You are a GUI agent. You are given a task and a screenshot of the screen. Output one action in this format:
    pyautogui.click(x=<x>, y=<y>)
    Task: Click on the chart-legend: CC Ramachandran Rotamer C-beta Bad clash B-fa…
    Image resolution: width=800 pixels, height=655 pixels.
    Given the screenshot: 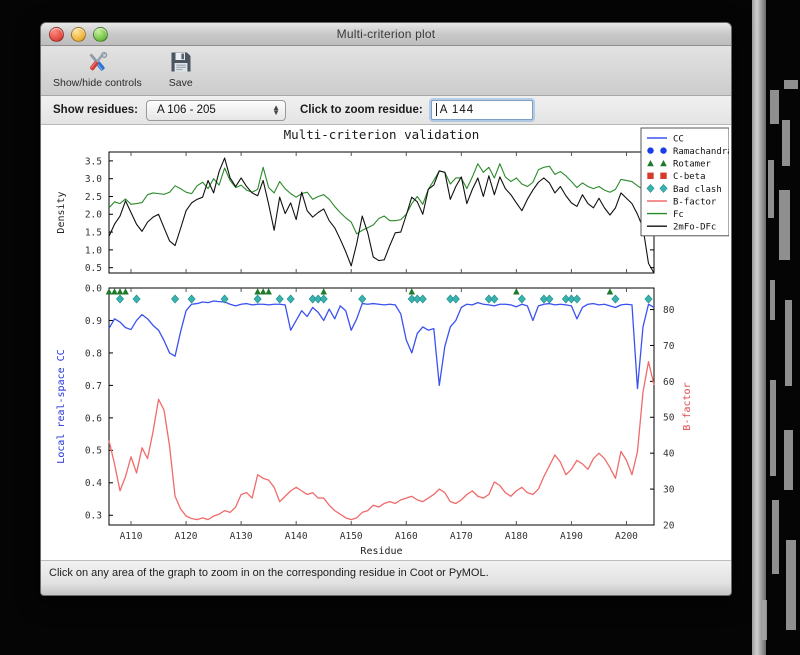 What is the action you would take?
    pyautogui.click(x=684, y=182)
    